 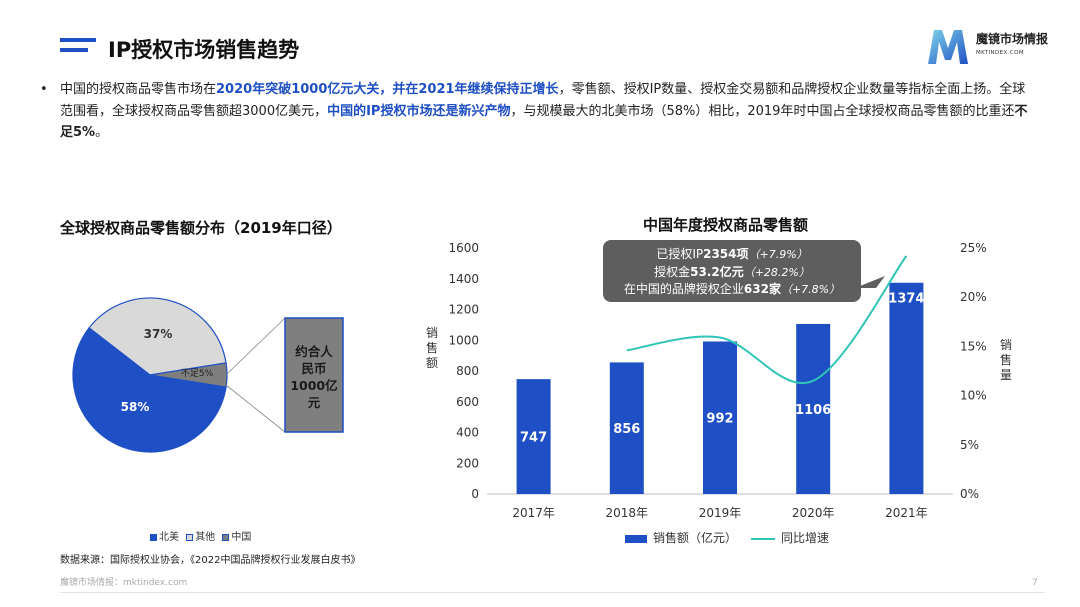 What do you see at coordinates (732, 289) in the screenshot?
I see `callout-company-line: 在中国的品牌授权企业632家（+7.8%）` at bounding box center [732, 289].